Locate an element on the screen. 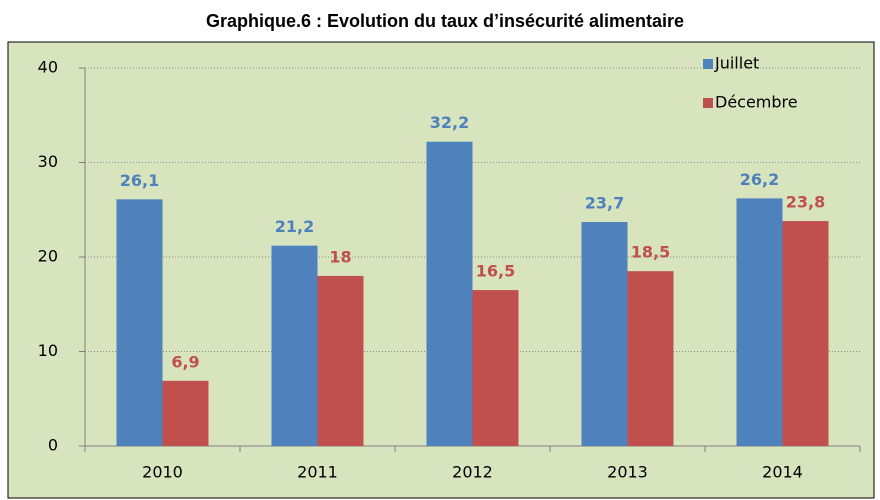 This screenshot has height=500, width=880. value-label: 32,2 is located at coordinates (449, 122).